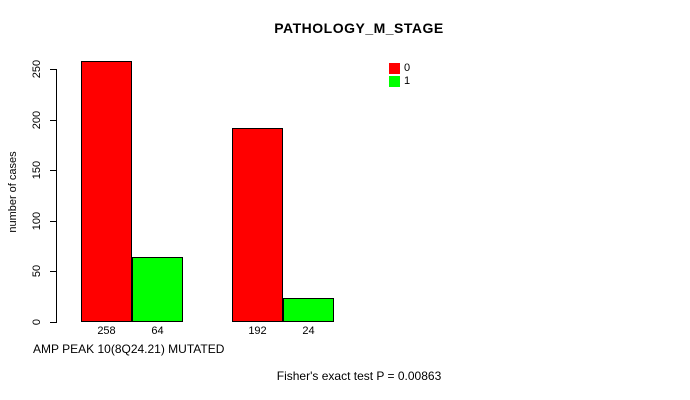  I want to click on x-axis-label: AMP PEAK 10(8Q24.21) MUTATED, so click(129, 349).